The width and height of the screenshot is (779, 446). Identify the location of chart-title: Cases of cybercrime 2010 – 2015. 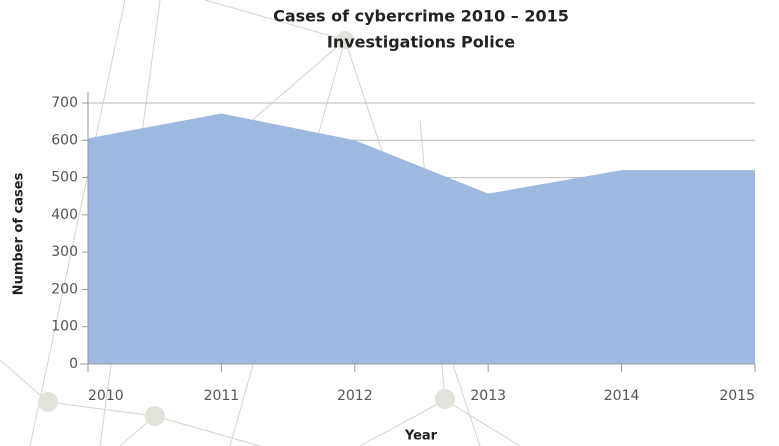
(421, 16).